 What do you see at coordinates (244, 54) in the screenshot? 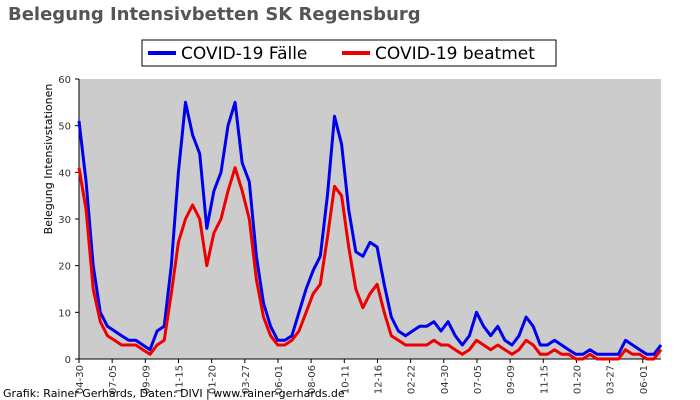
I see `legend-label-cases: COVID-19 Fälle` at bounding box center [244, 54].